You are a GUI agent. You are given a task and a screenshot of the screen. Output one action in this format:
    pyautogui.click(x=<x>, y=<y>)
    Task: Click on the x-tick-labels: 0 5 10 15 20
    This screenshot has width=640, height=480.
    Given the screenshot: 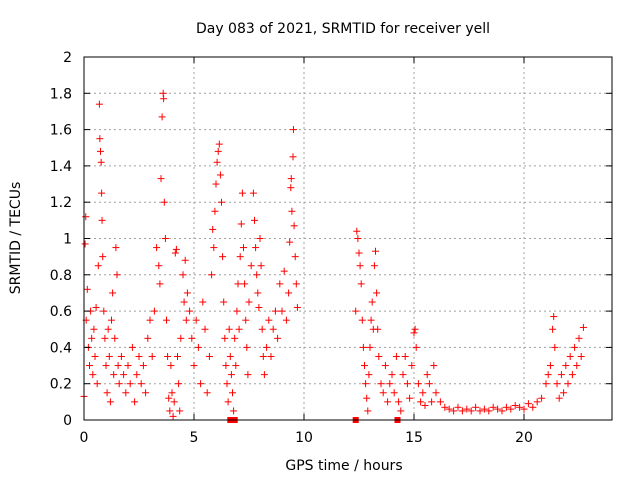 What is the action you would take?
    pyautogui.click(x=306, y=438)
    